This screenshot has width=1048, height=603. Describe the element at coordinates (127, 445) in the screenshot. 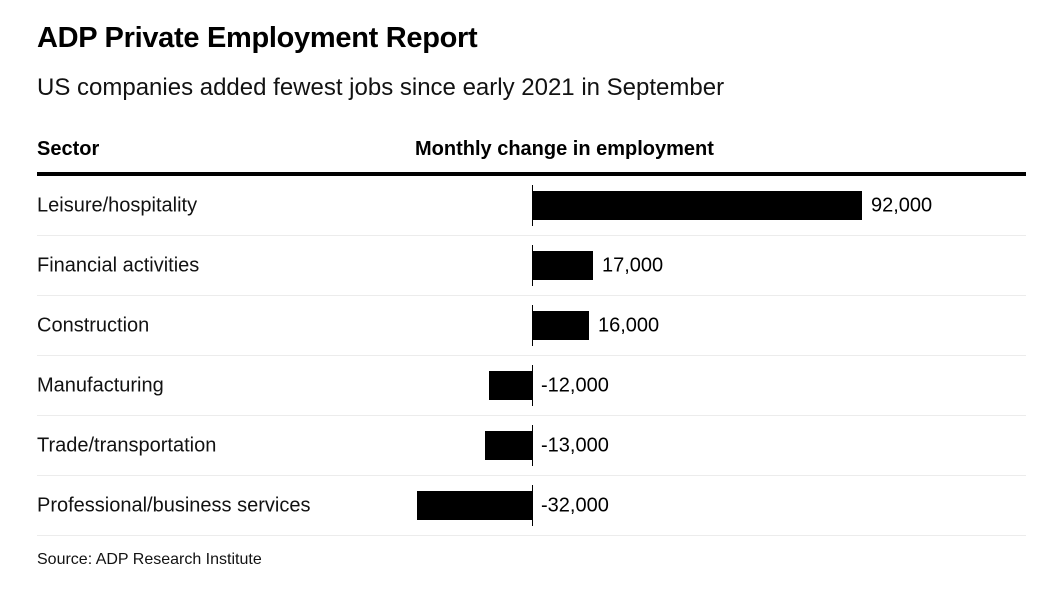

I see `sector-label: Trade/transportation` at that location.